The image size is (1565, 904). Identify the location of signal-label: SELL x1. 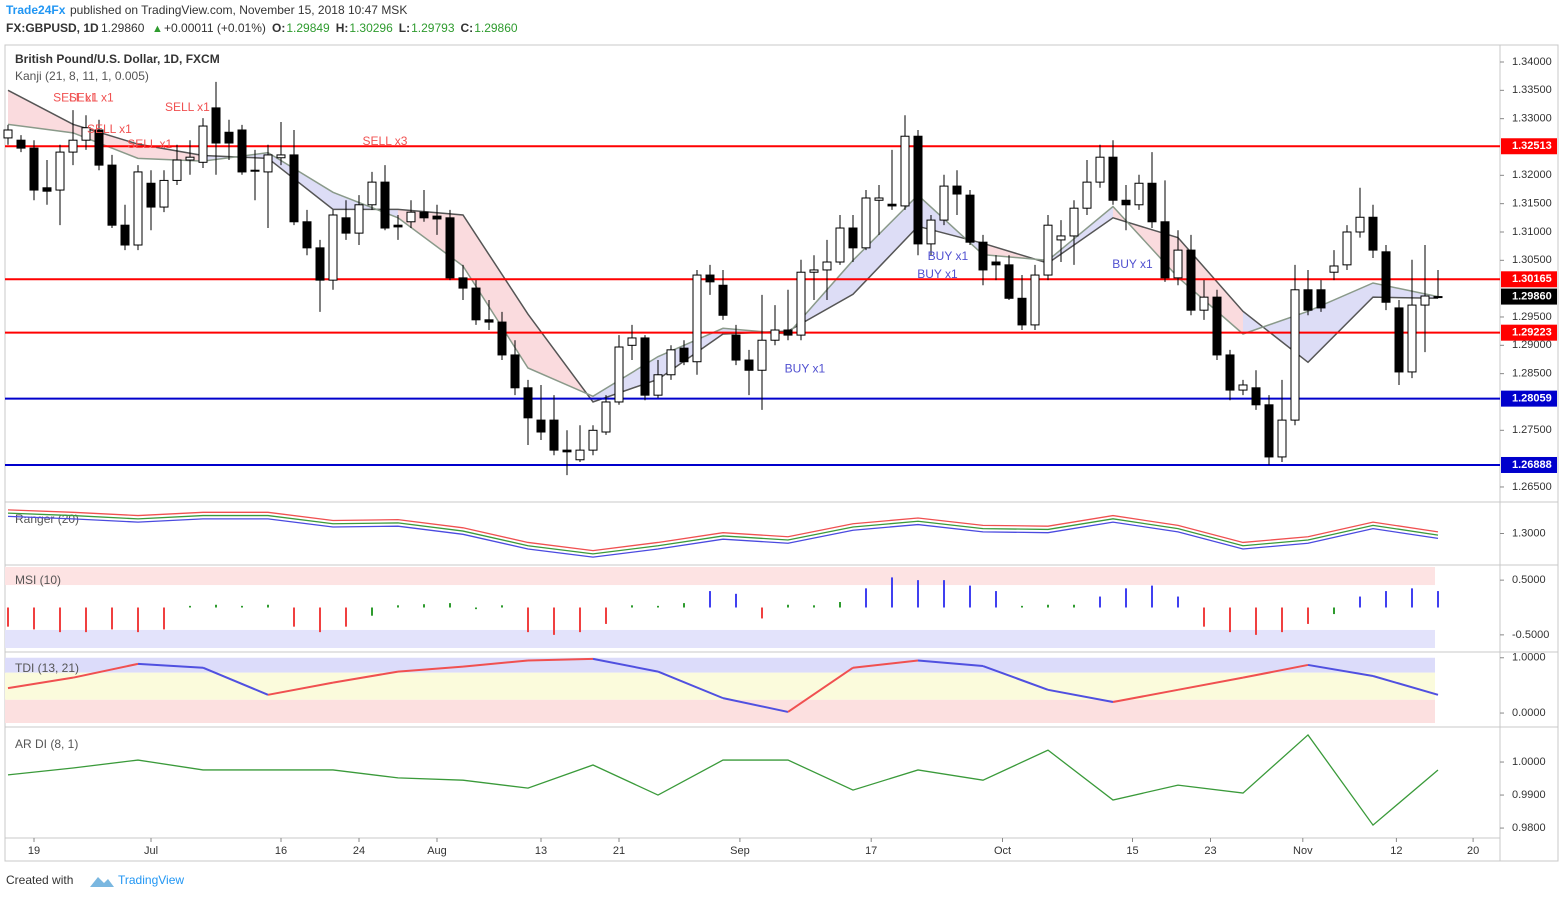
(149, 144).